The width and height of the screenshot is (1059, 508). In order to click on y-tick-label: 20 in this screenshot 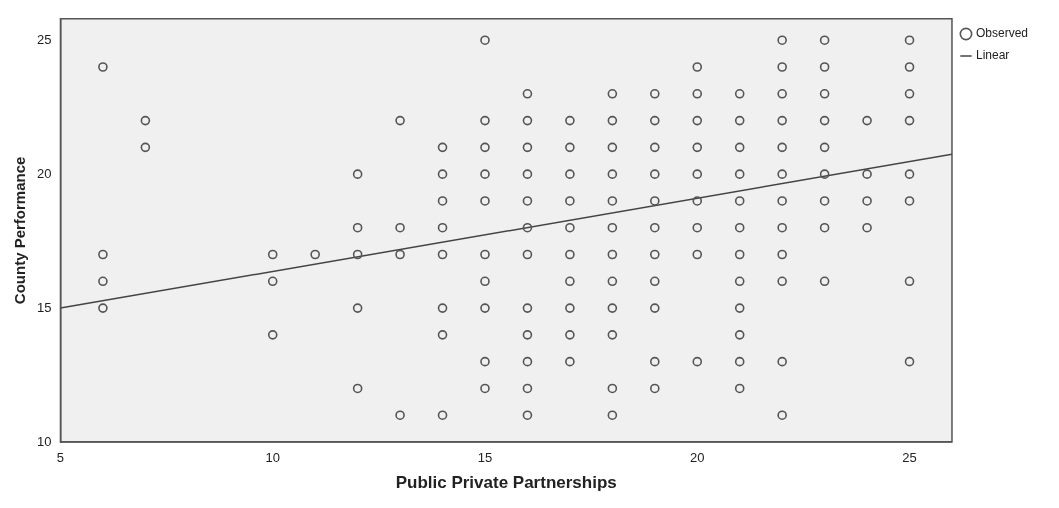, I will do `click(44, 173)`.